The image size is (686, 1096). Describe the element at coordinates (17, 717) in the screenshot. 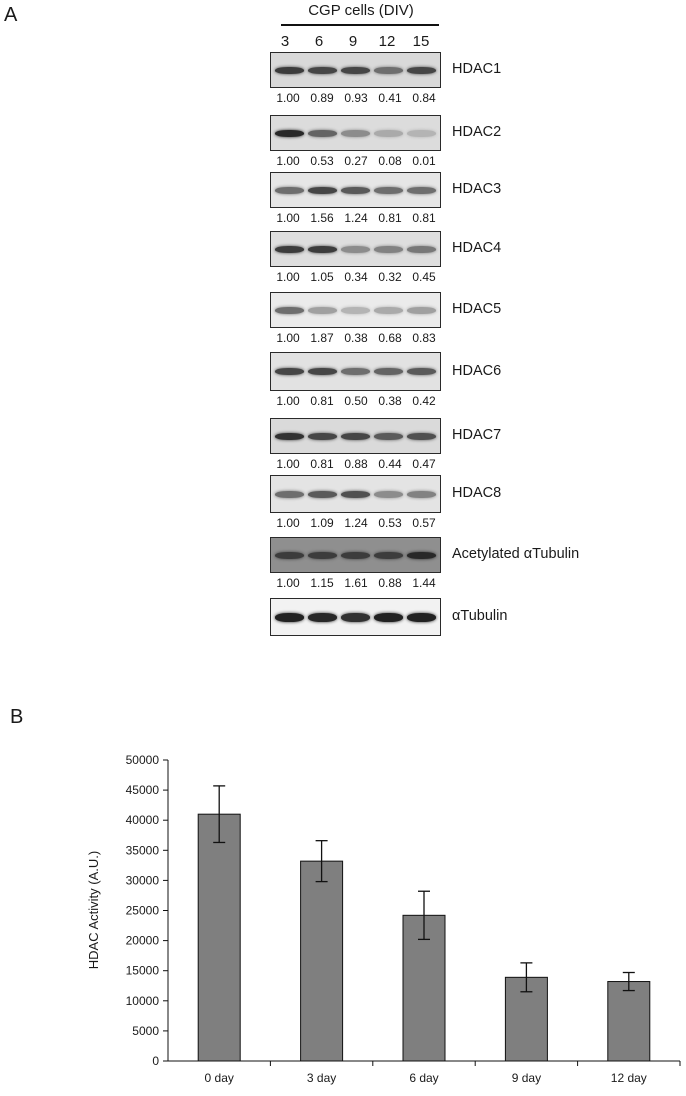

I see `panel-b-label: B` at that location.